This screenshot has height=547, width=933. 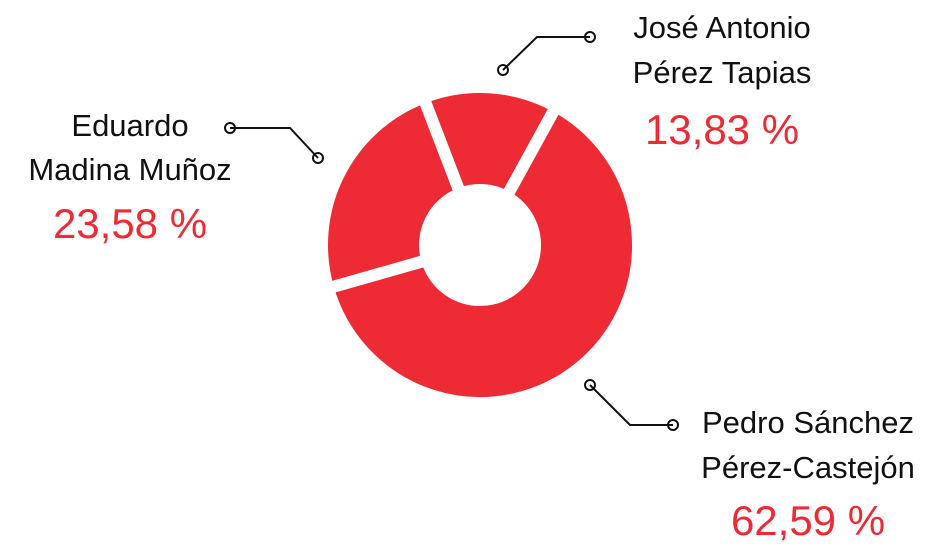 What do you see at coordinates (722, 72) in the screenshot?
I see `slice-label: Pérez Tapias` at bounding box center [722, 72].